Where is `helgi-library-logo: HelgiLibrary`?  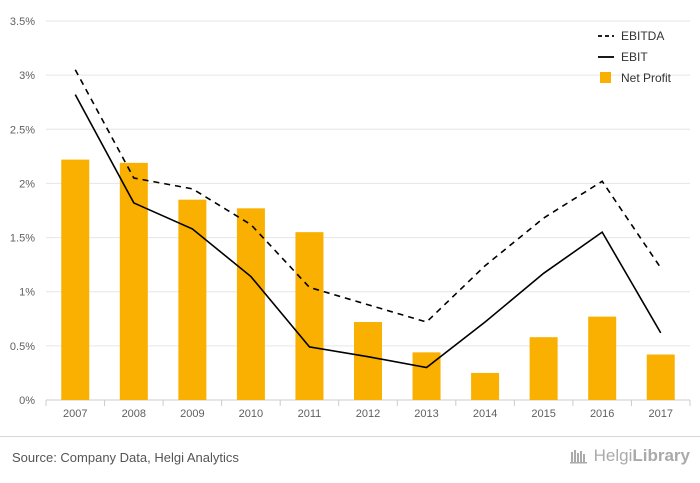
helgi-library-logo: HelgiLibrary is located at coordinates (629, 456).